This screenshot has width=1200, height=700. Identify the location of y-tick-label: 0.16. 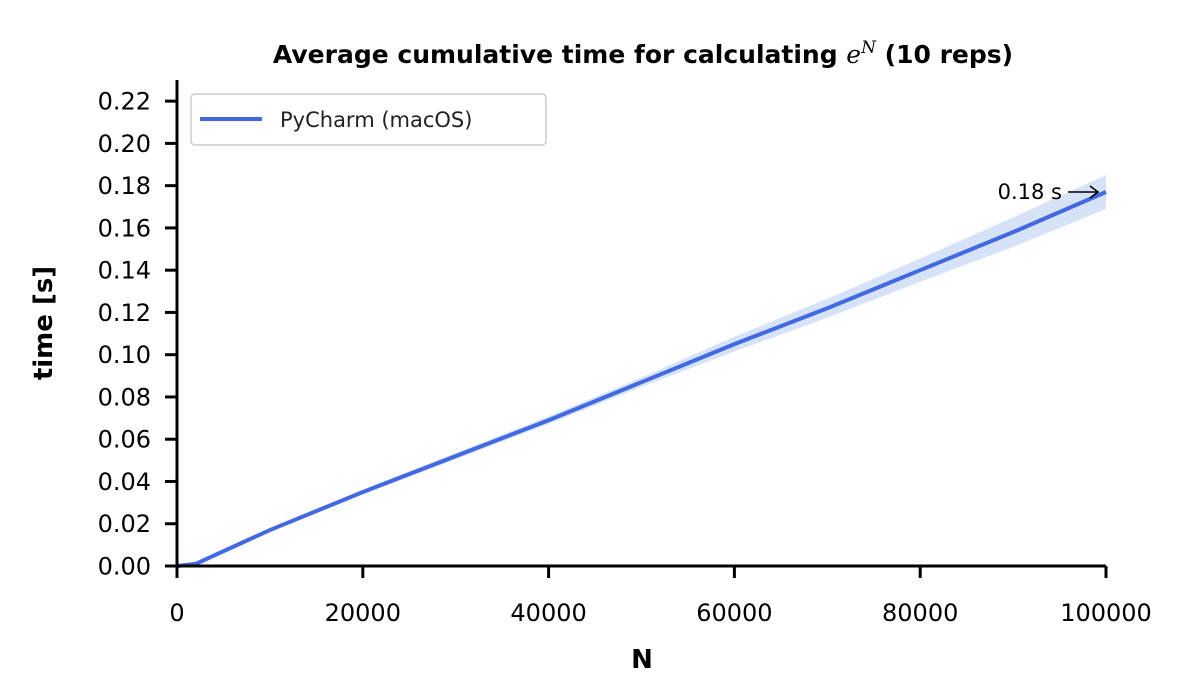
(124, 228).